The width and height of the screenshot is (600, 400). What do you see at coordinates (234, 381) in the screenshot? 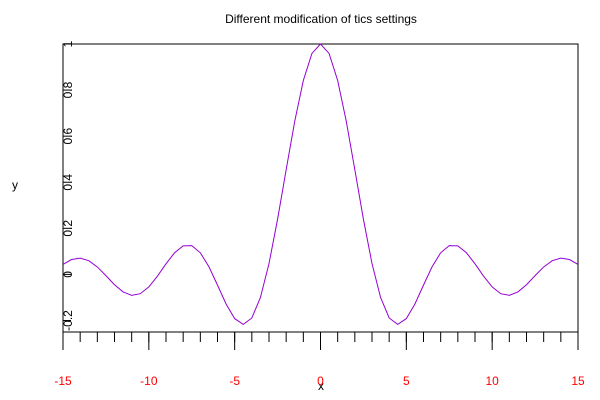
I see `x-tick-label: -5` at bounding box center [234, 381].